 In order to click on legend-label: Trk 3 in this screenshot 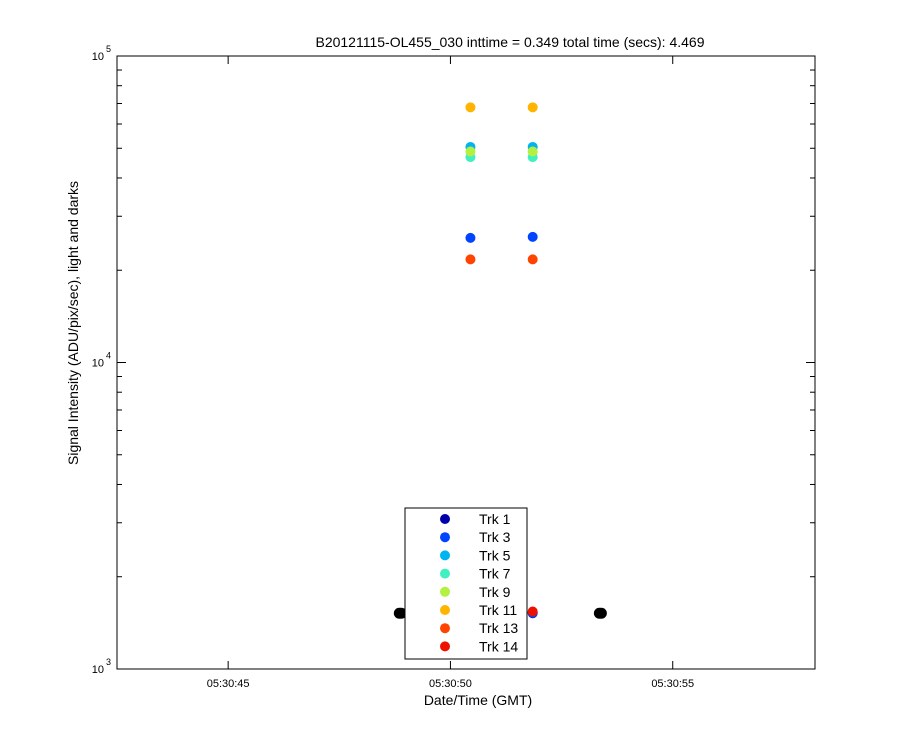, I will do `click(495, 537)`.